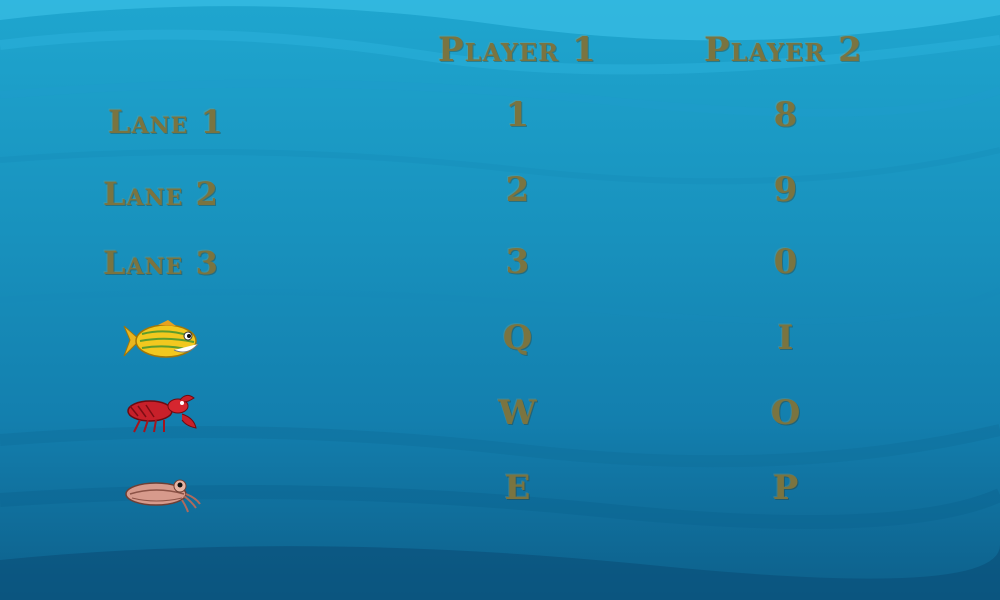 The image size is (1000, 600). Describe the element at coordinates (518, 115) in the screenshot. I see `lane-1-player1-key: 1` at that location.